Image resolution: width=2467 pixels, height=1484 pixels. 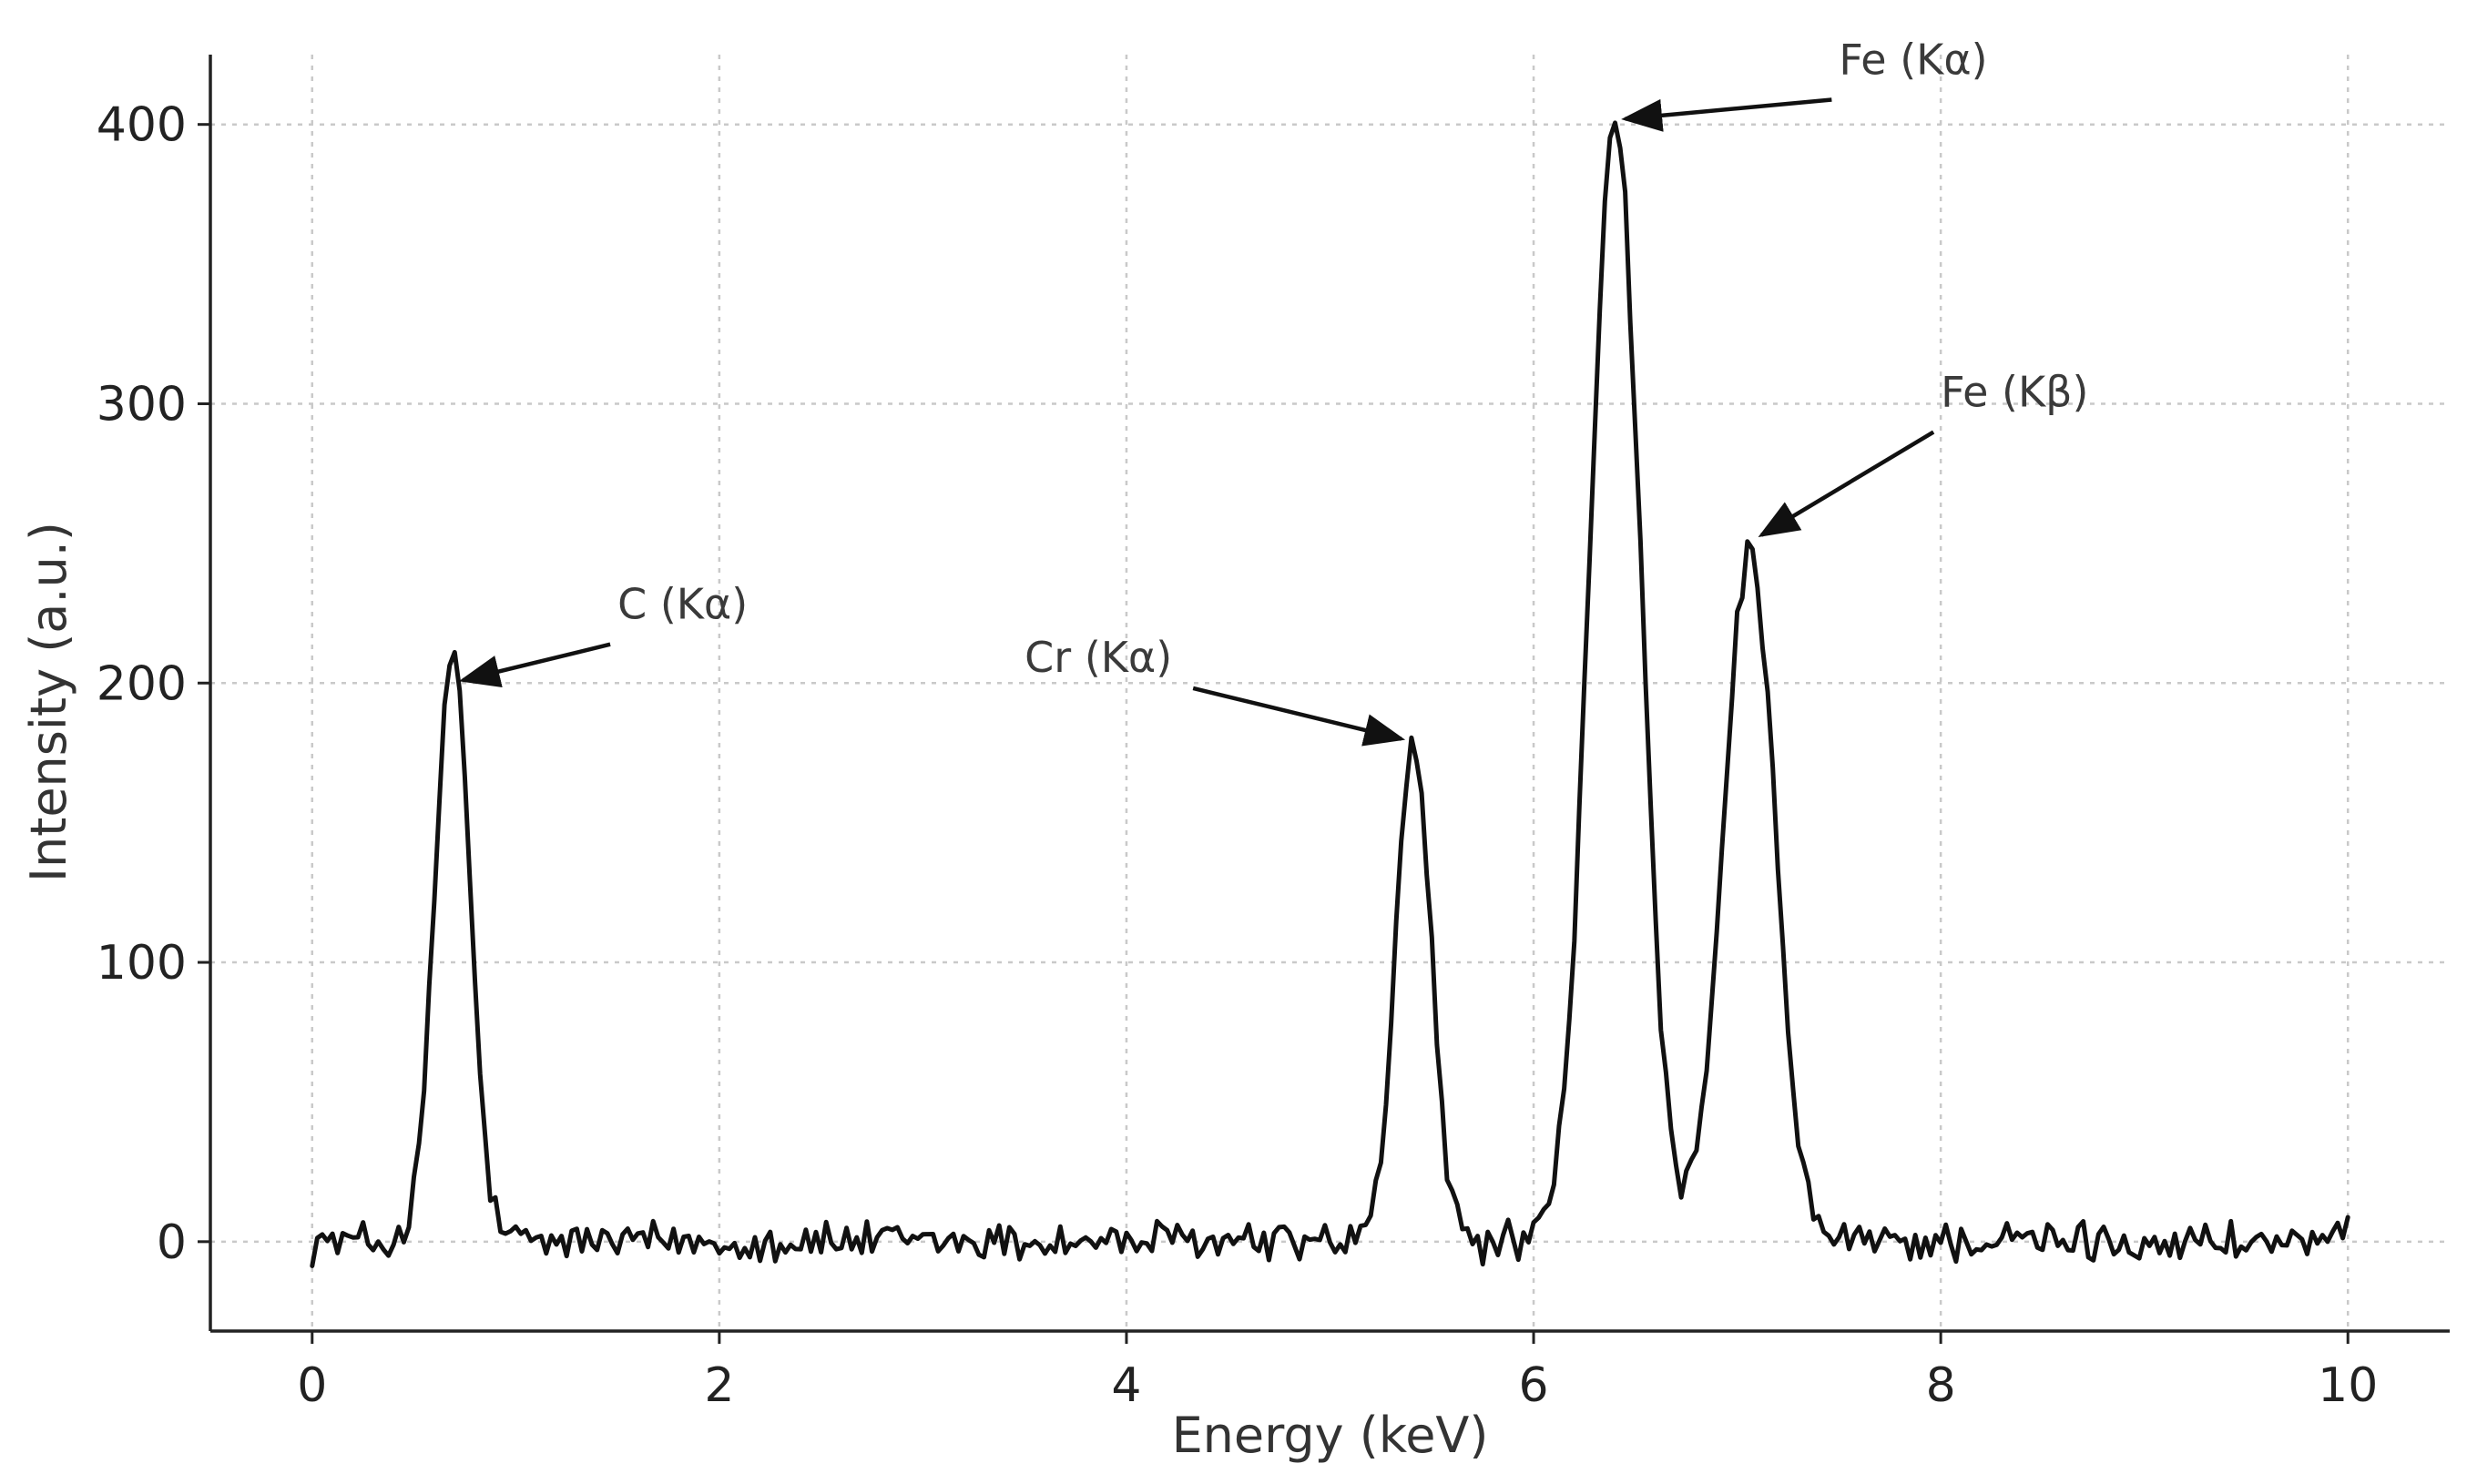 What do you see at coordinates (2014, 392) in the screenshot?
I see `annotation-label: Fe (Kβ)` at bounding box center [2014, 392].